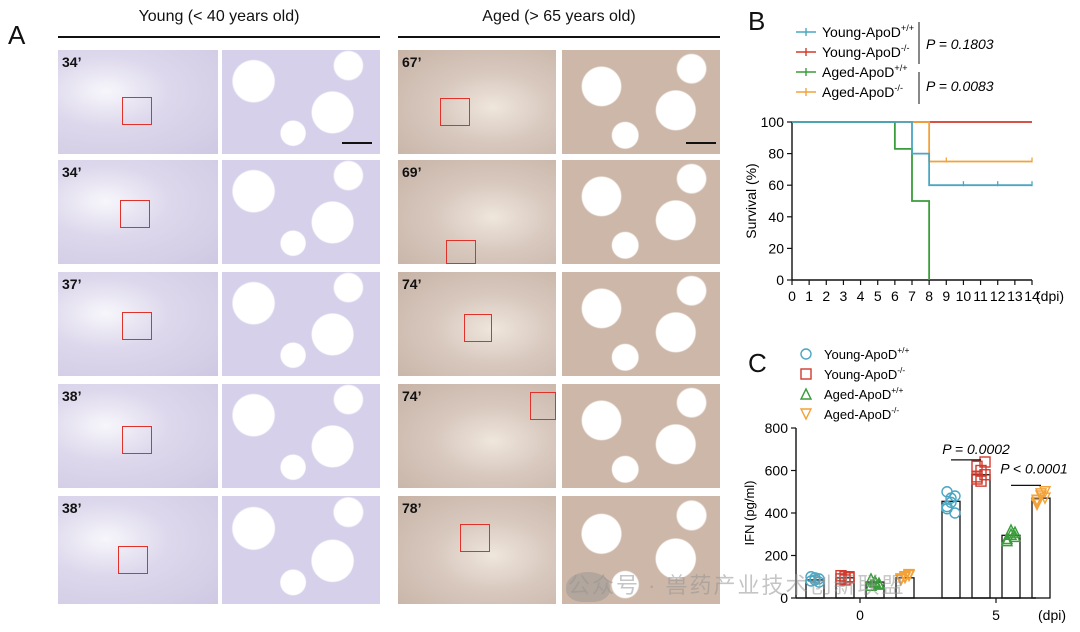 The height and width of the screenshot is (632, 1080). What do you see at coordinates (844, 296) in the screenshot?
I see `x-tick-label: 3` at bounding box center [844, 296].